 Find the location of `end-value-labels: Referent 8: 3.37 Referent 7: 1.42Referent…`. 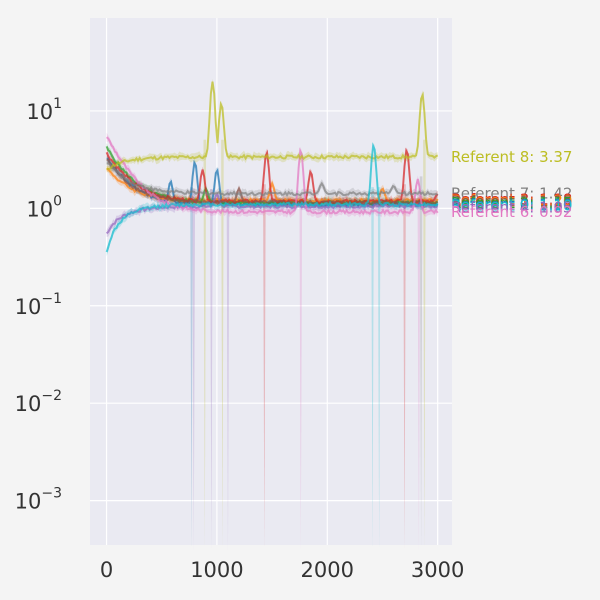

end-value-labels: Referent 8: 3.37 Referent 7: 1.42Referent… is located at coordinates (511, 184).